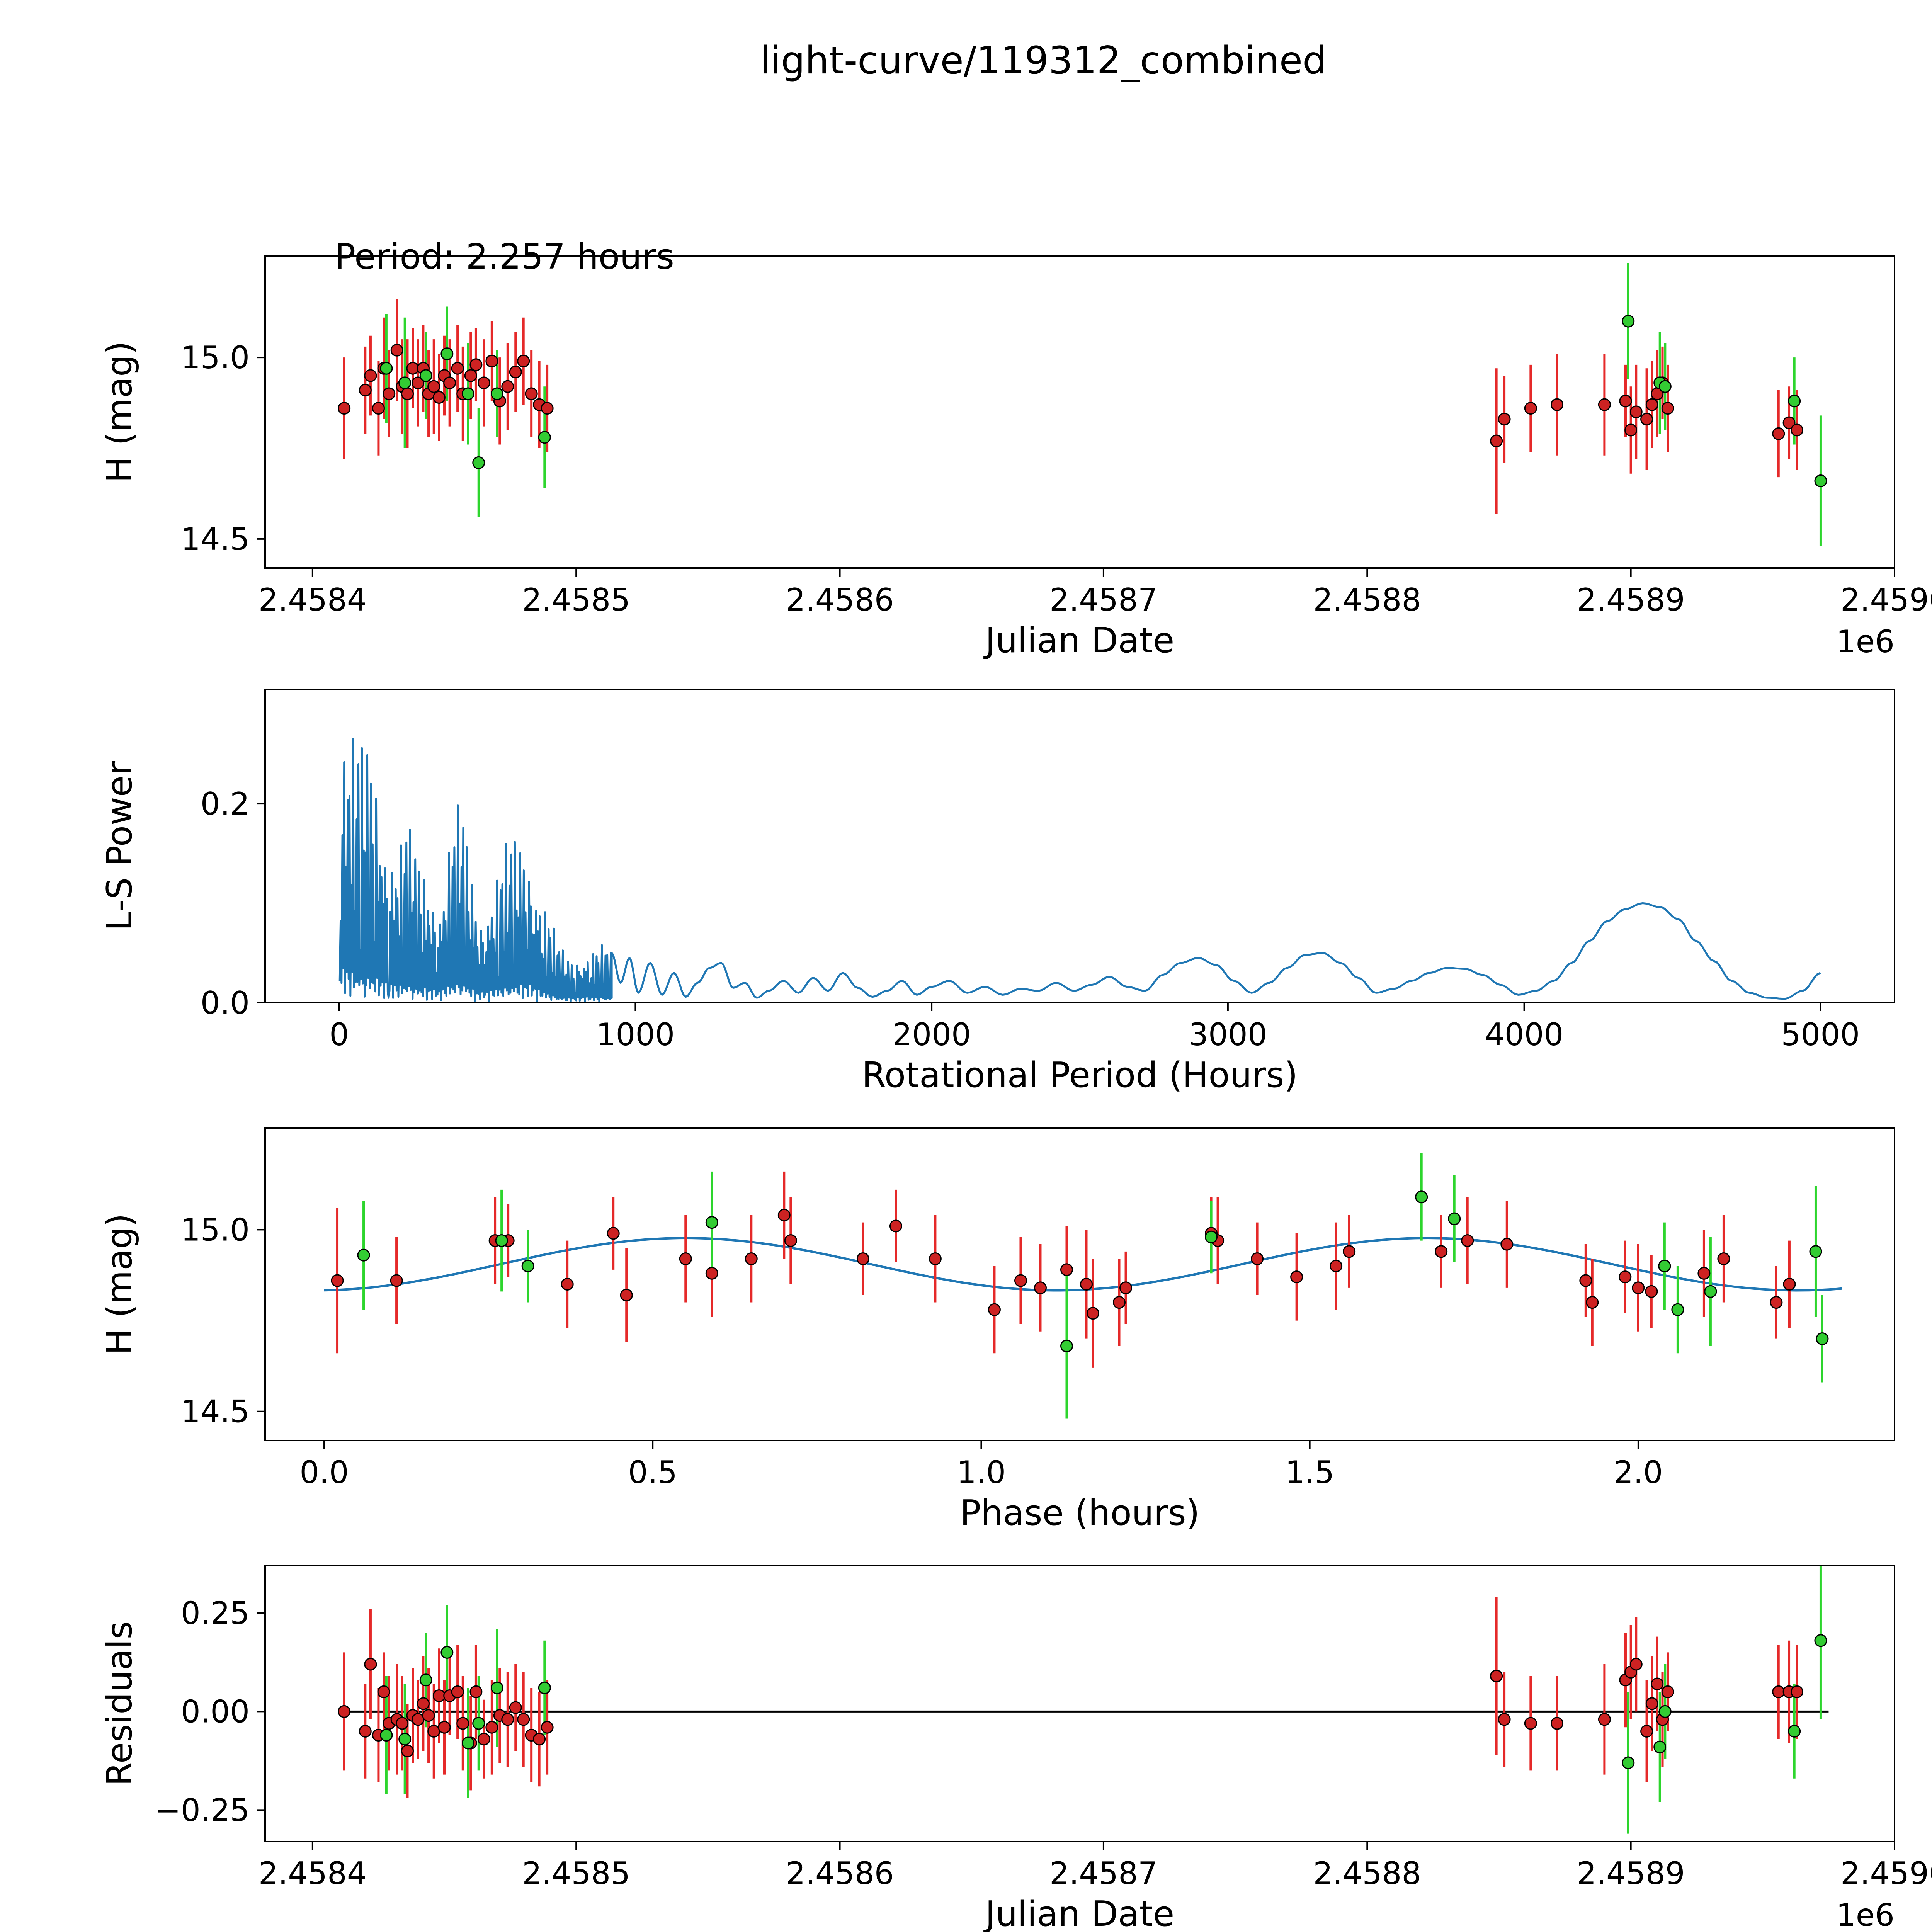 The width and height of the screenshot is (1932, 1932). Describe the element at coordinates (216, 1613) in the screenshot. I see `y-tick-label: 0.25` at that location.